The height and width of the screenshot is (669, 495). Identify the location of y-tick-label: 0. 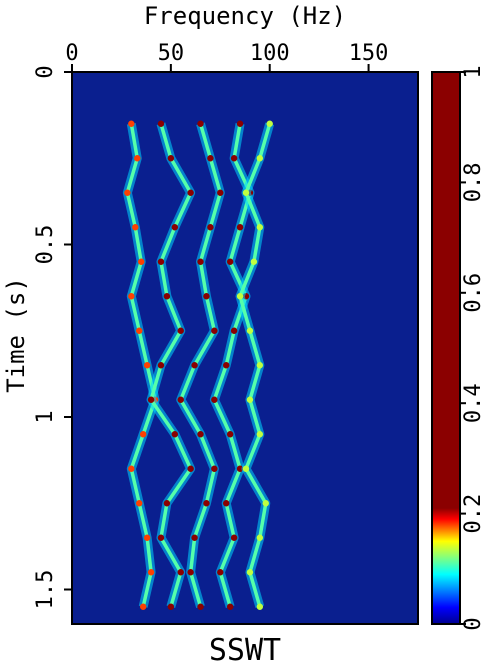
(45, 71).